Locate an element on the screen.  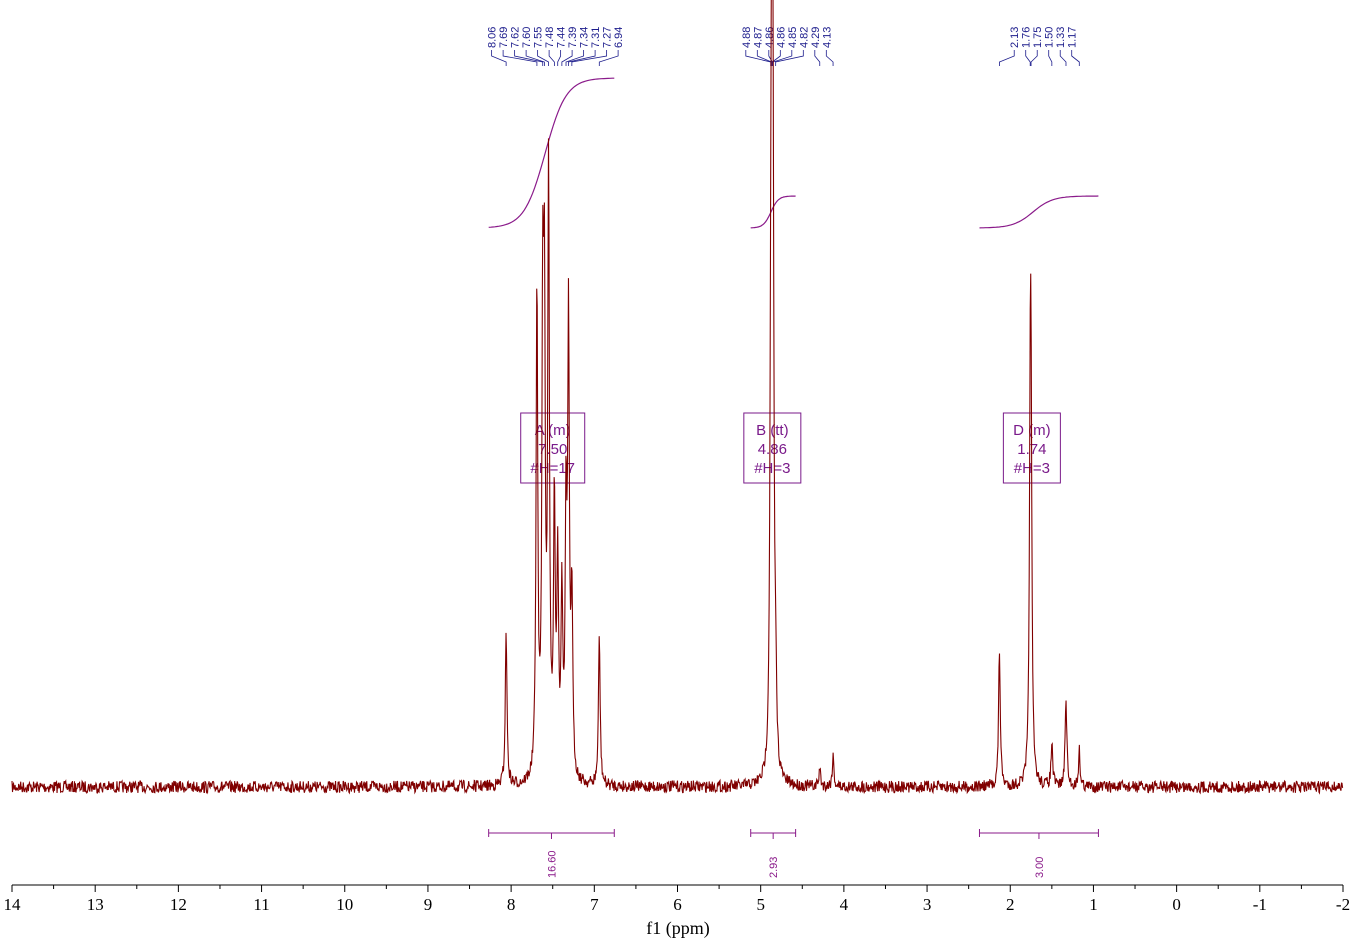
peak-label: 1.76 is located at coordinates (1027, 37).